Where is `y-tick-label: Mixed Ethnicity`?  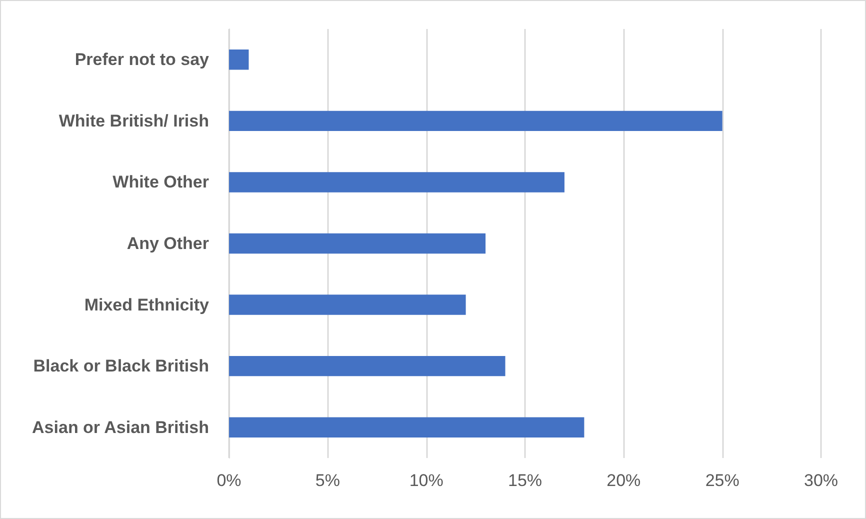 y-tick-label: Mixed Ethnicity is located at coordinates (147, 304).